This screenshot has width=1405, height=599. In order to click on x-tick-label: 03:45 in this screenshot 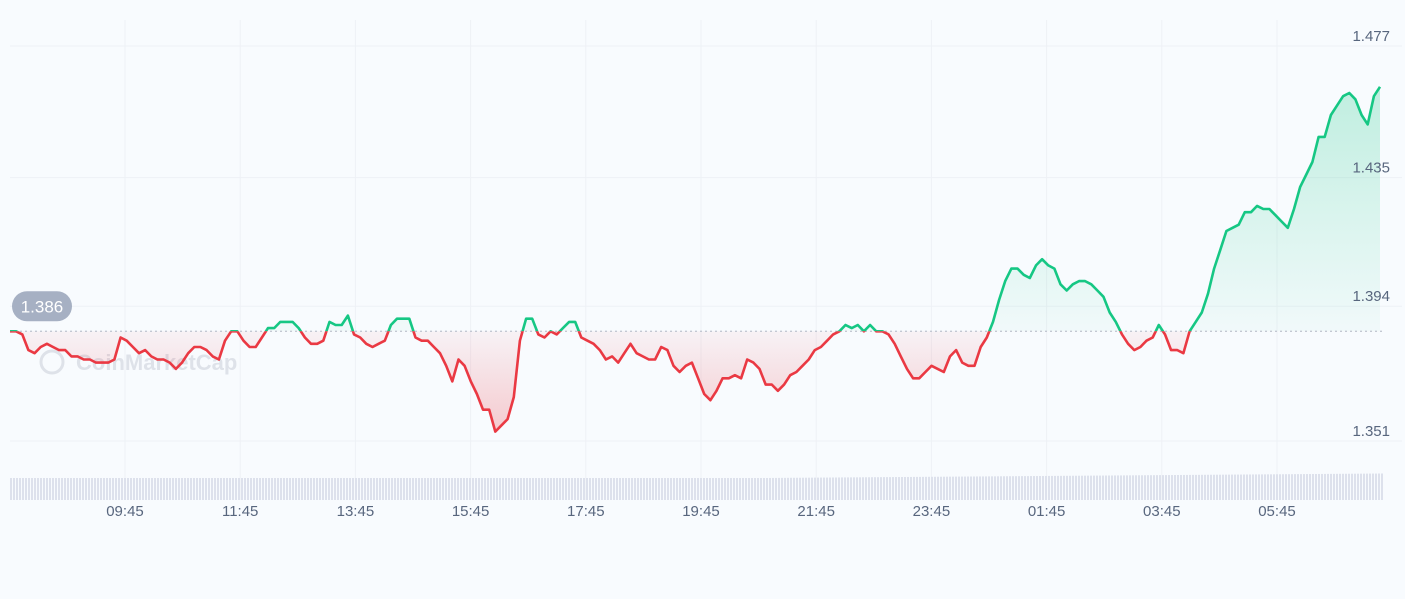, I will do `click(1162, 511)`.